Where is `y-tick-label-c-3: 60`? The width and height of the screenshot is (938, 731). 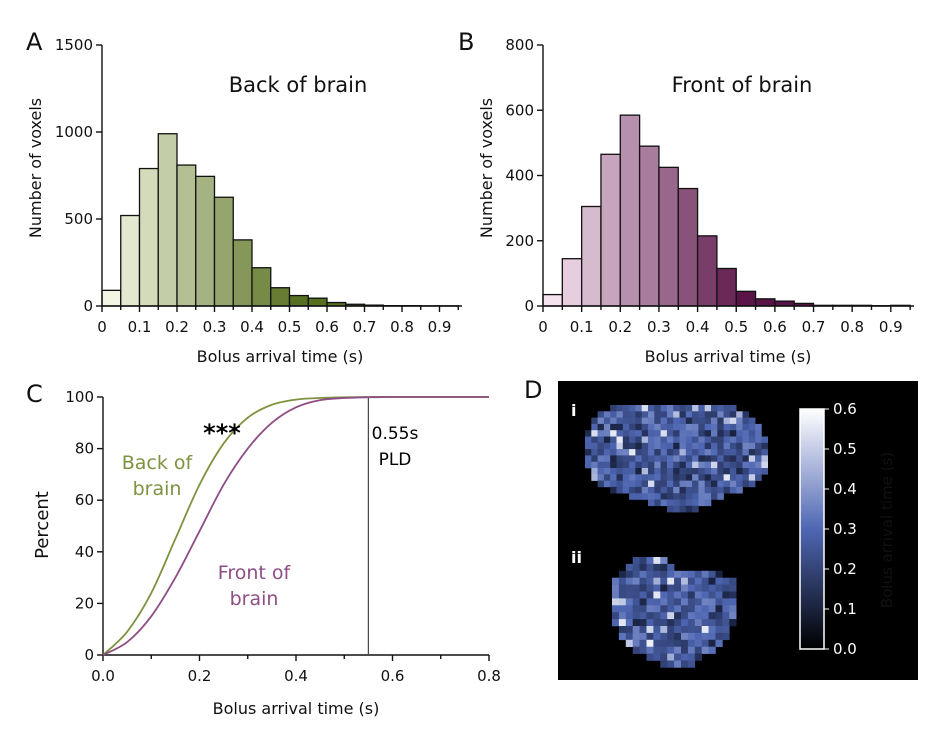
y-tick-label-c-3: 60 is located at coordinates (84, 500).